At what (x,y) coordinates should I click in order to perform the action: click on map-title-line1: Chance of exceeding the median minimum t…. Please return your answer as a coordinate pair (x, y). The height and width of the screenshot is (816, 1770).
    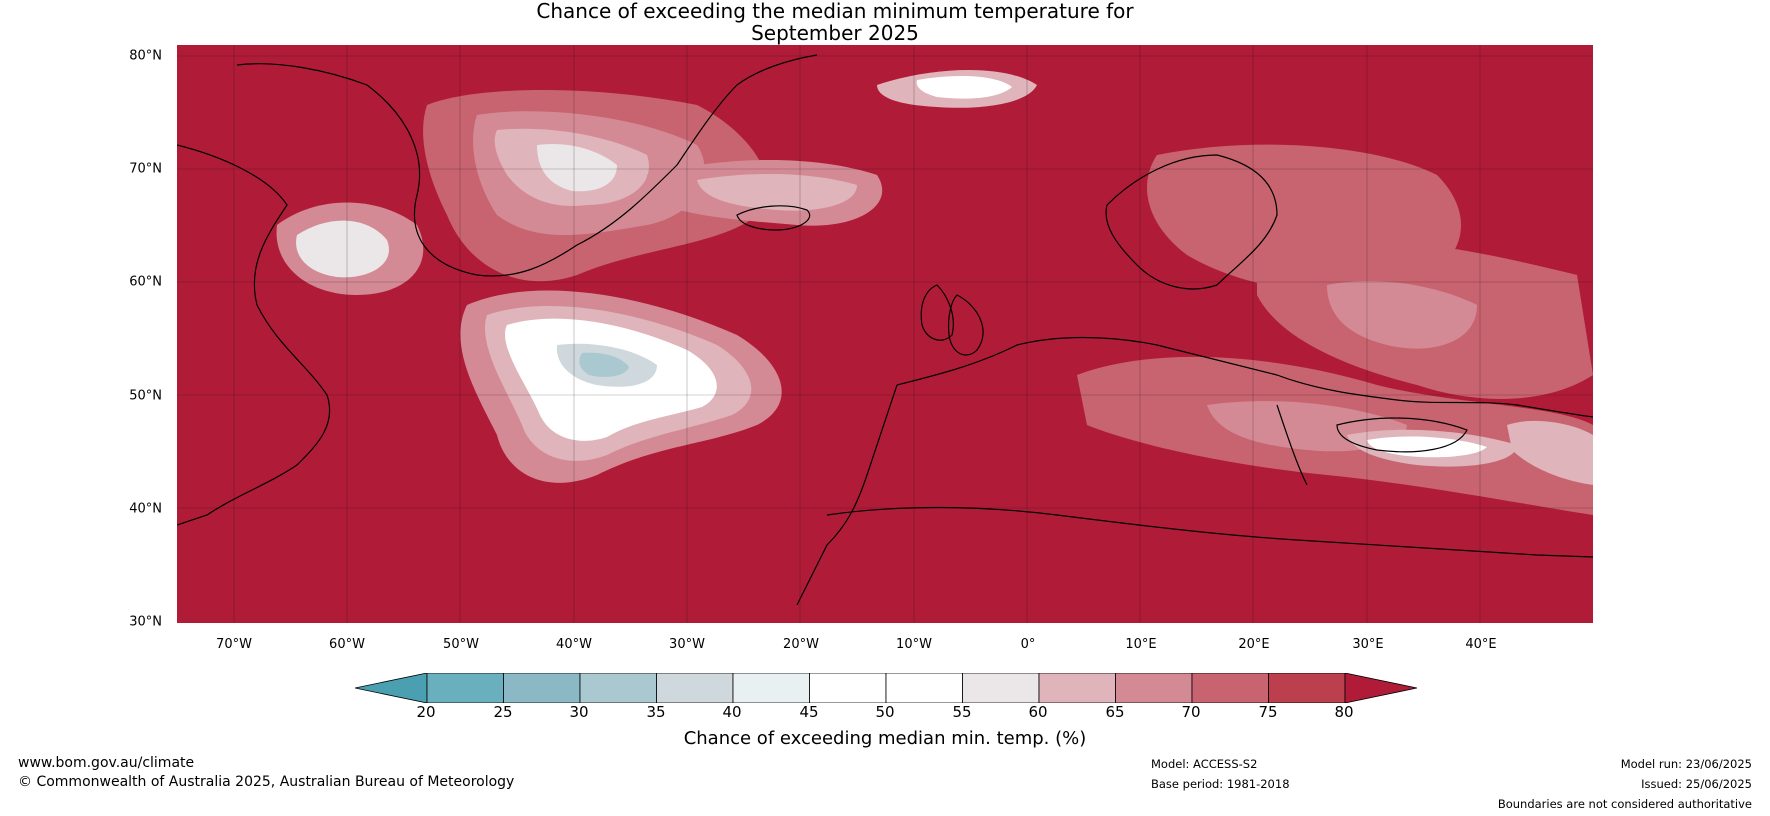
    Looking at the image, I should click on (835, 11).